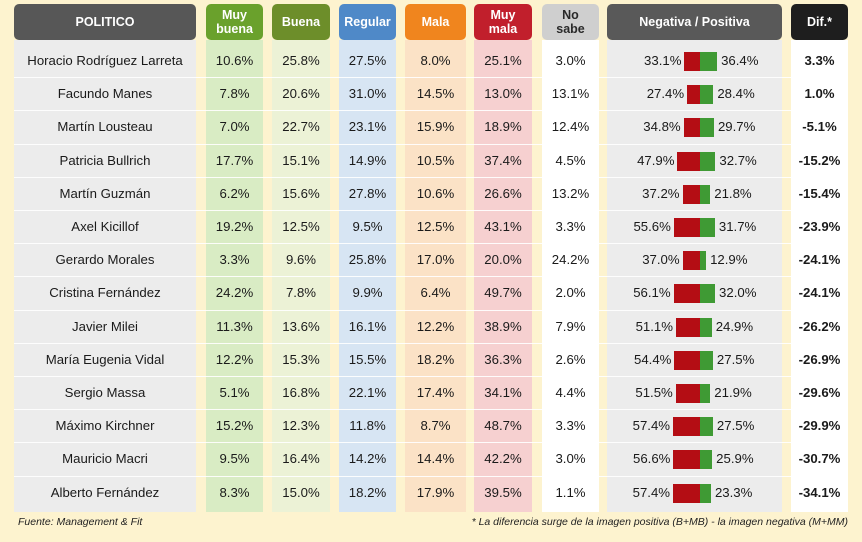  I want to click on politician-name: Cristina Fernández, so click(105, 292).